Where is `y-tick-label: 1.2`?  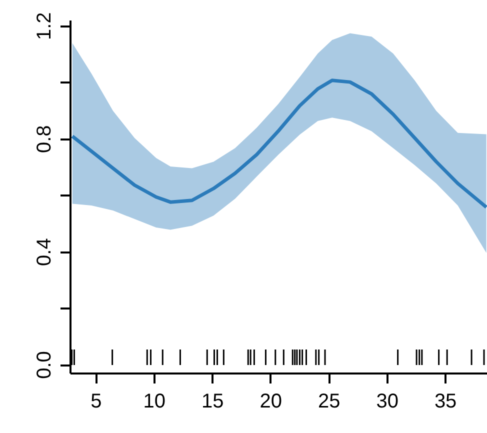 y-tick-label: 1.2 is located at coordinates (45, 26).